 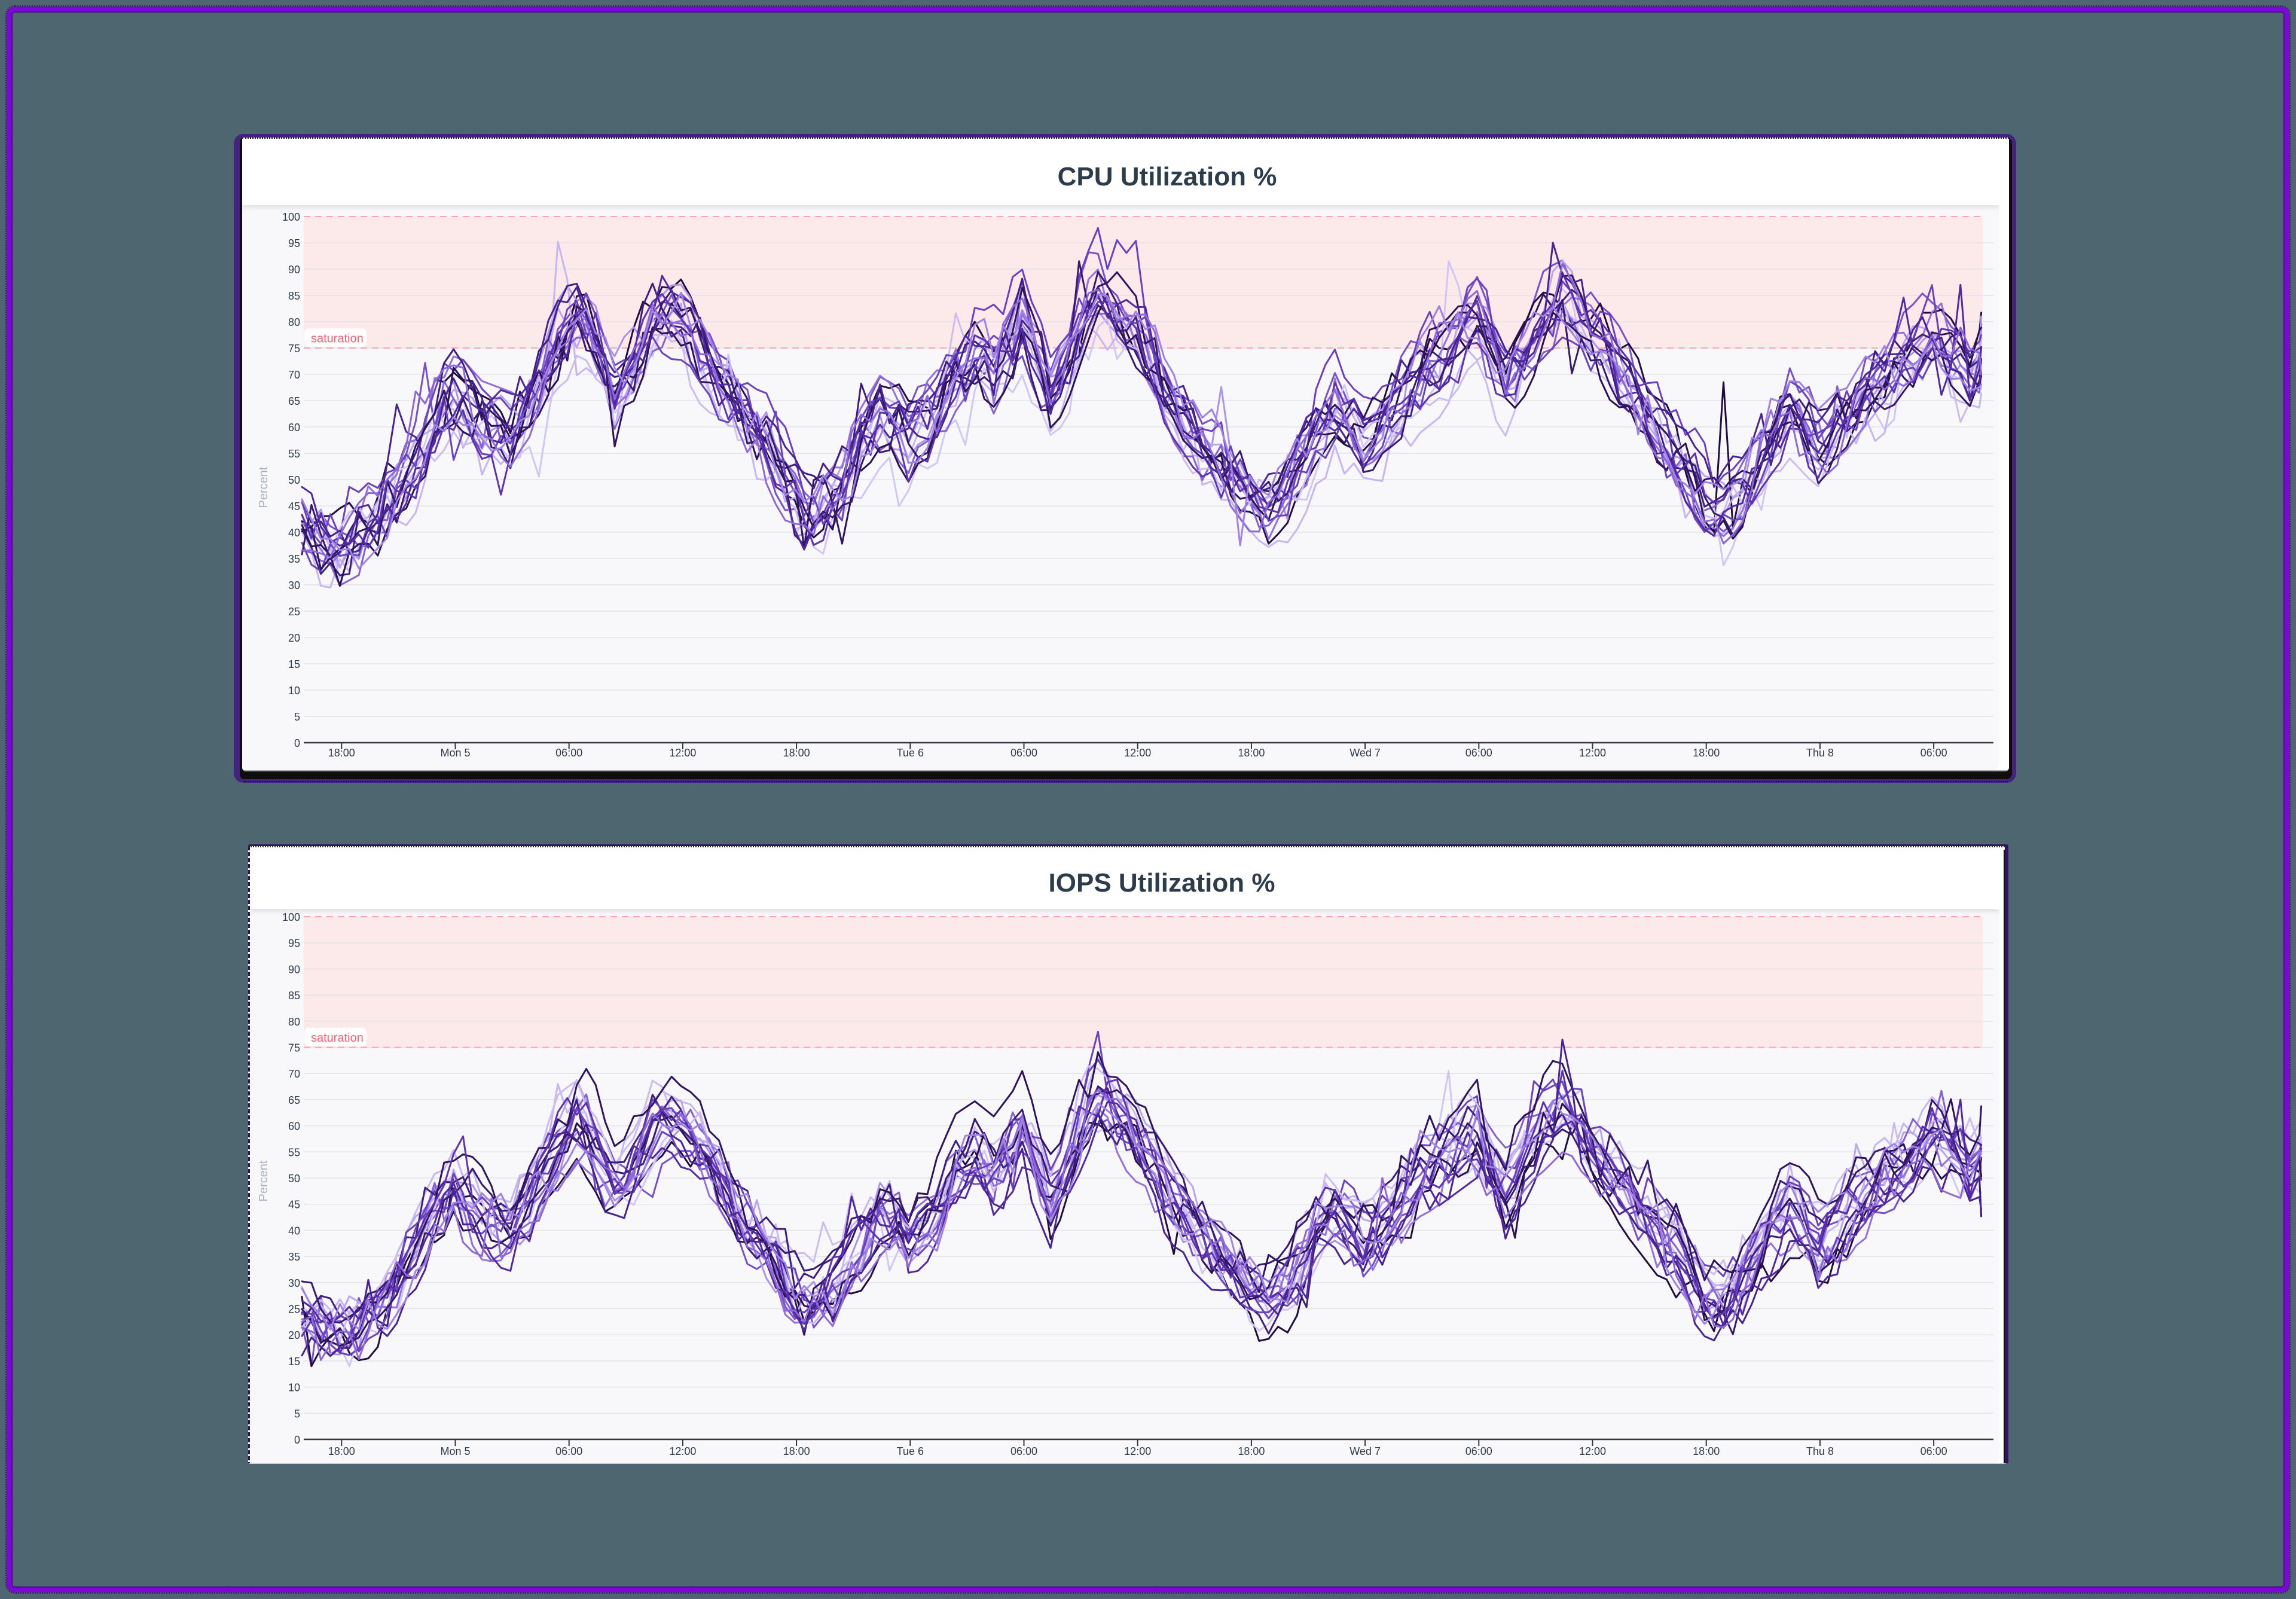 I want to click on svg-text: CPU Utilization %, so click(x=1167, y=176).